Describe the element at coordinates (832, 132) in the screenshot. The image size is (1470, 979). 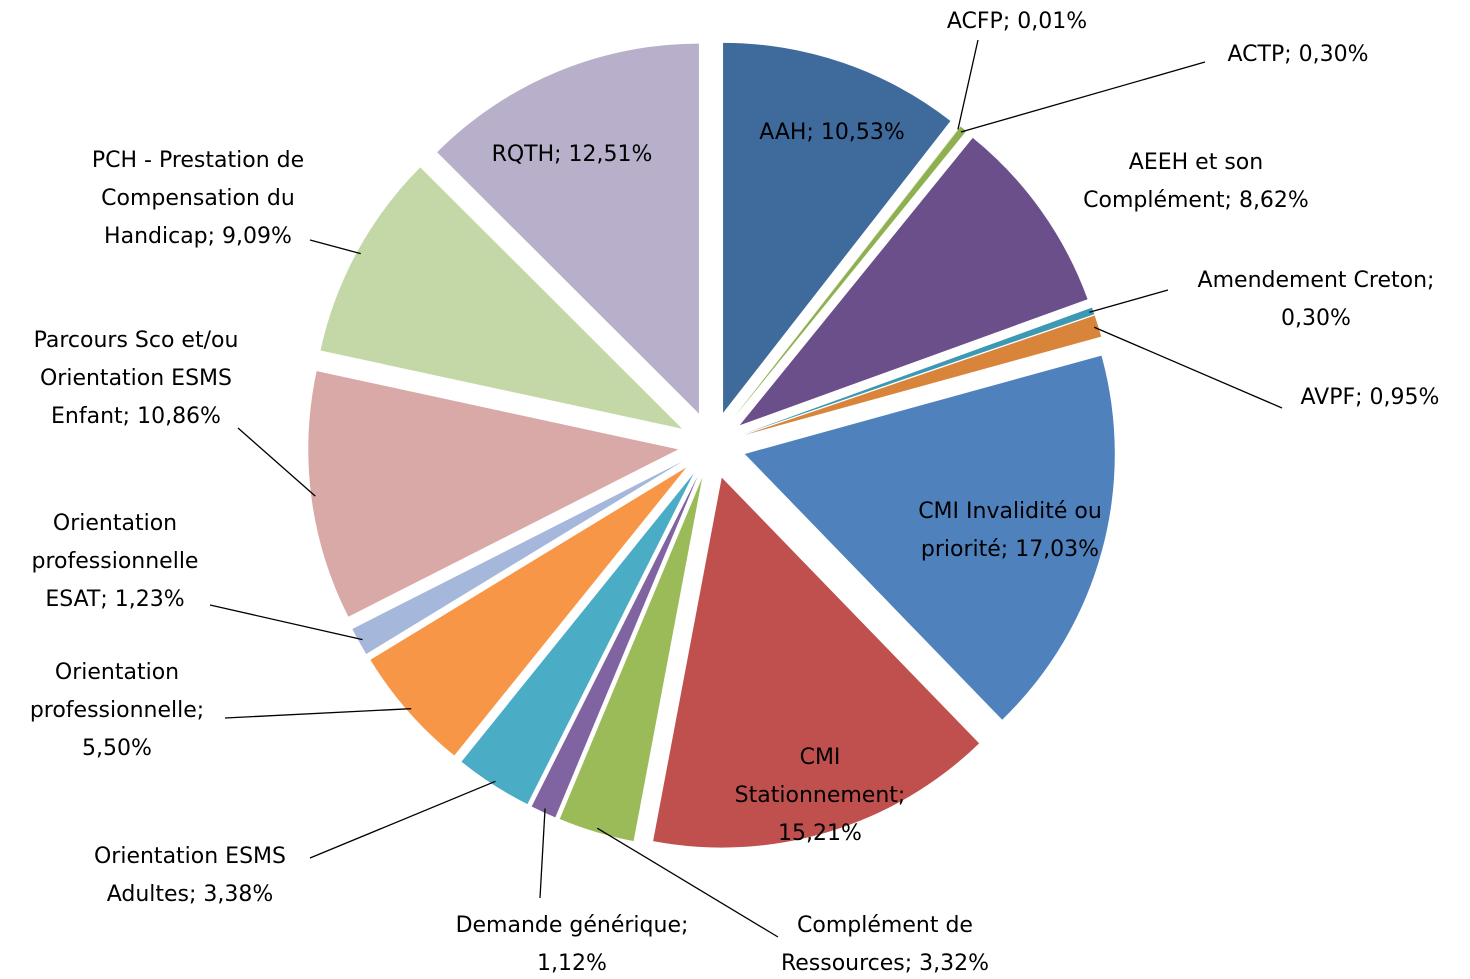
I see `data-label: AAH; 10,53%` at that location.